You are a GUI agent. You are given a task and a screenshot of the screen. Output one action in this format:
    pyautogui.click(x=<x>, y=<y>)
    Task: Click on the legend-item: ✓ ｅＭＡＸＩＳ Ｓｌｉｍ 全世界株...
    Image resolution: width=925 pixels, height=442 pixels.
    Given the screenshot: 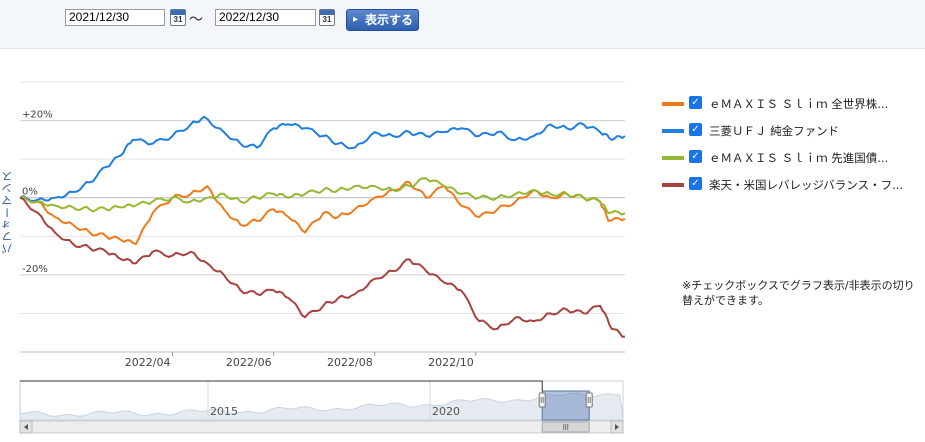 What is the action you would take?
    pyautogui.click(x=792, y=109)
    